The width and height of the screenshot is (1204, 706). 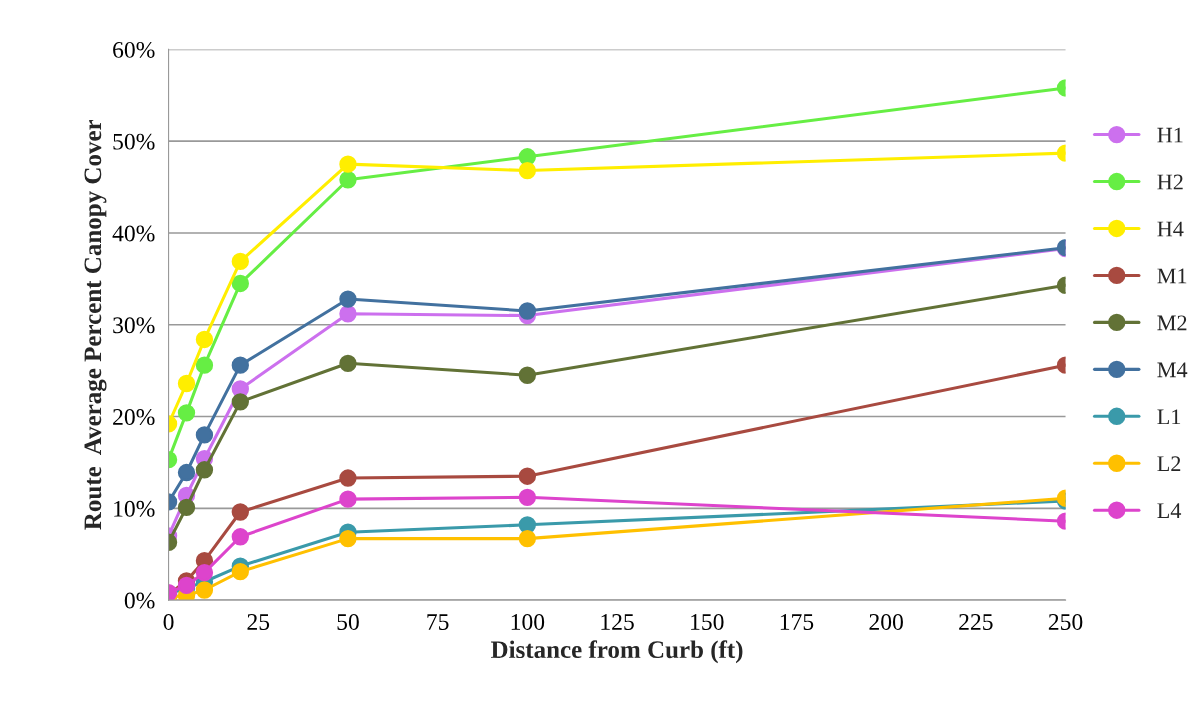 What do you see at coordinates (886, 621) in the screenshot?
I see `x-tick-label: 200` at bounding box center [886, 621].